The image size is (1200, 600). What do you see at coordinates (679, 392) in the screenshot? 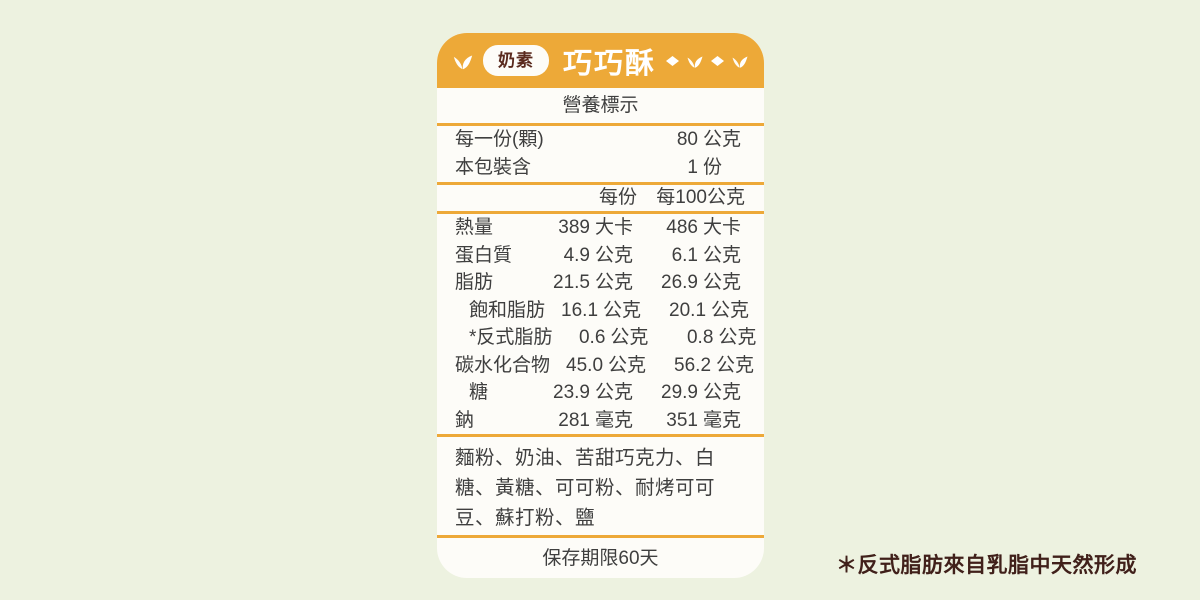
I see `per-100g-value: 29.9` at bounding box center [679, 392].